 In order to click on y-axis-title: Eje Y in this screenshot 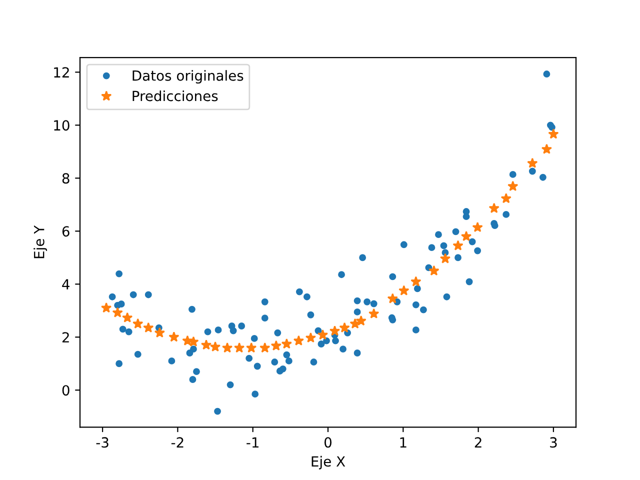, I will do `click(41, 241)`.